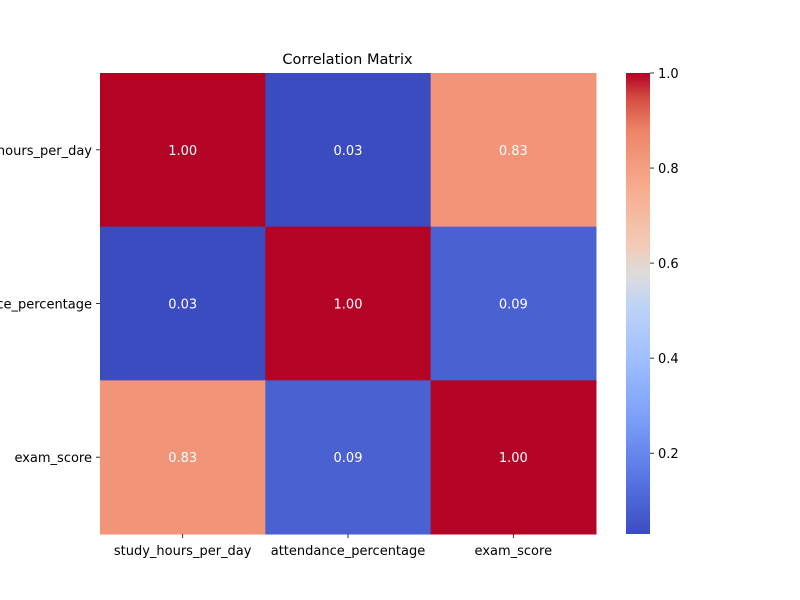  What do you see at coordinates (53, 458) in the screenshot?
I see `y-tick-label: exam_score` at bounding box center [53, 458].